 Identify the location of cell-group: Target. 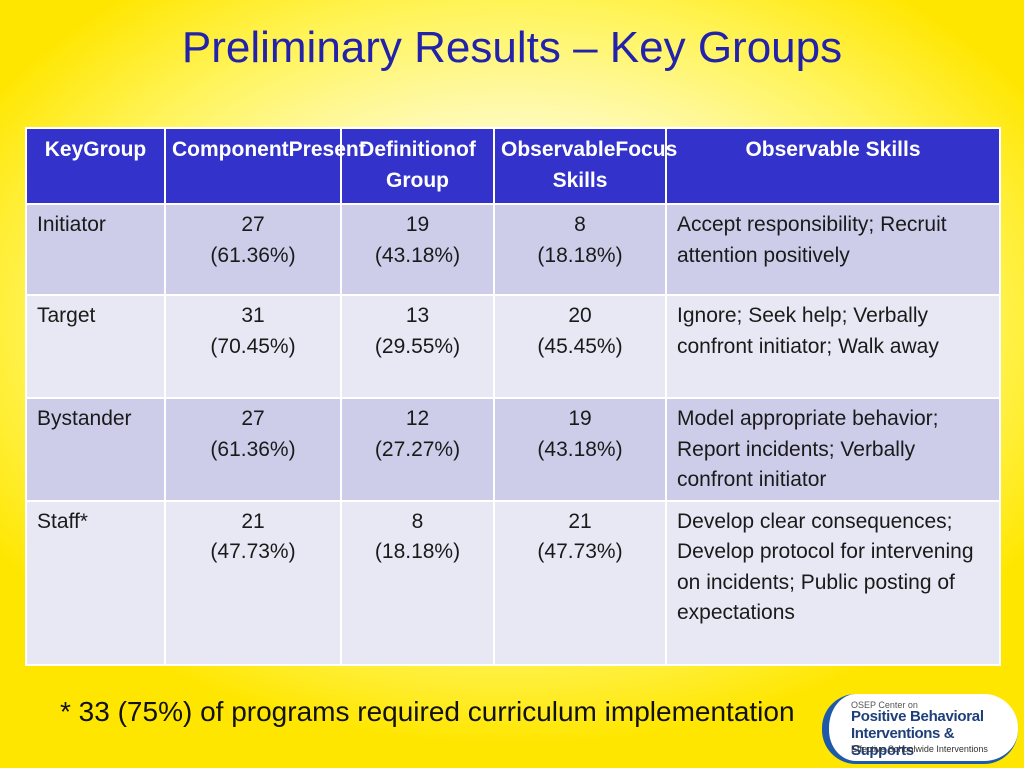
(95, 346).